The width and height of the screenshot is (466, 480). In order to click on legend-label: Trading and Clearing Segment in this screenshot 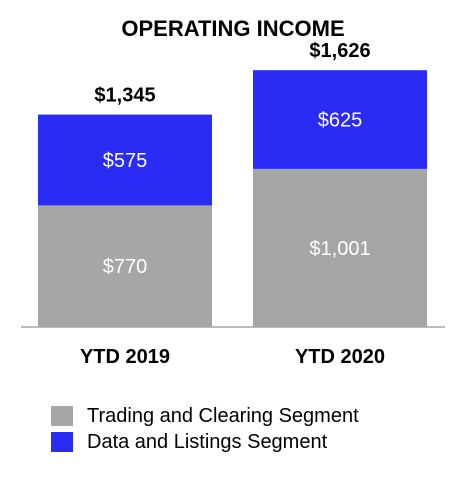, I will do `click(223, 415)`.